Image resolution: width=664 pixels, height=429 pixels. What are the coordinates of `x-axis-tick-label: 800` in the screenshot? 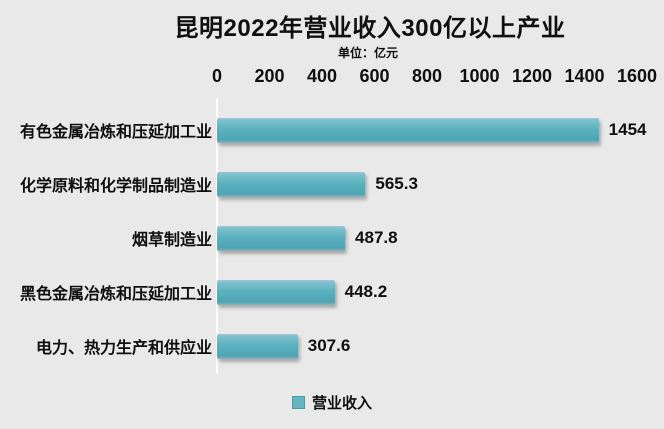 It's located at (427, 76).